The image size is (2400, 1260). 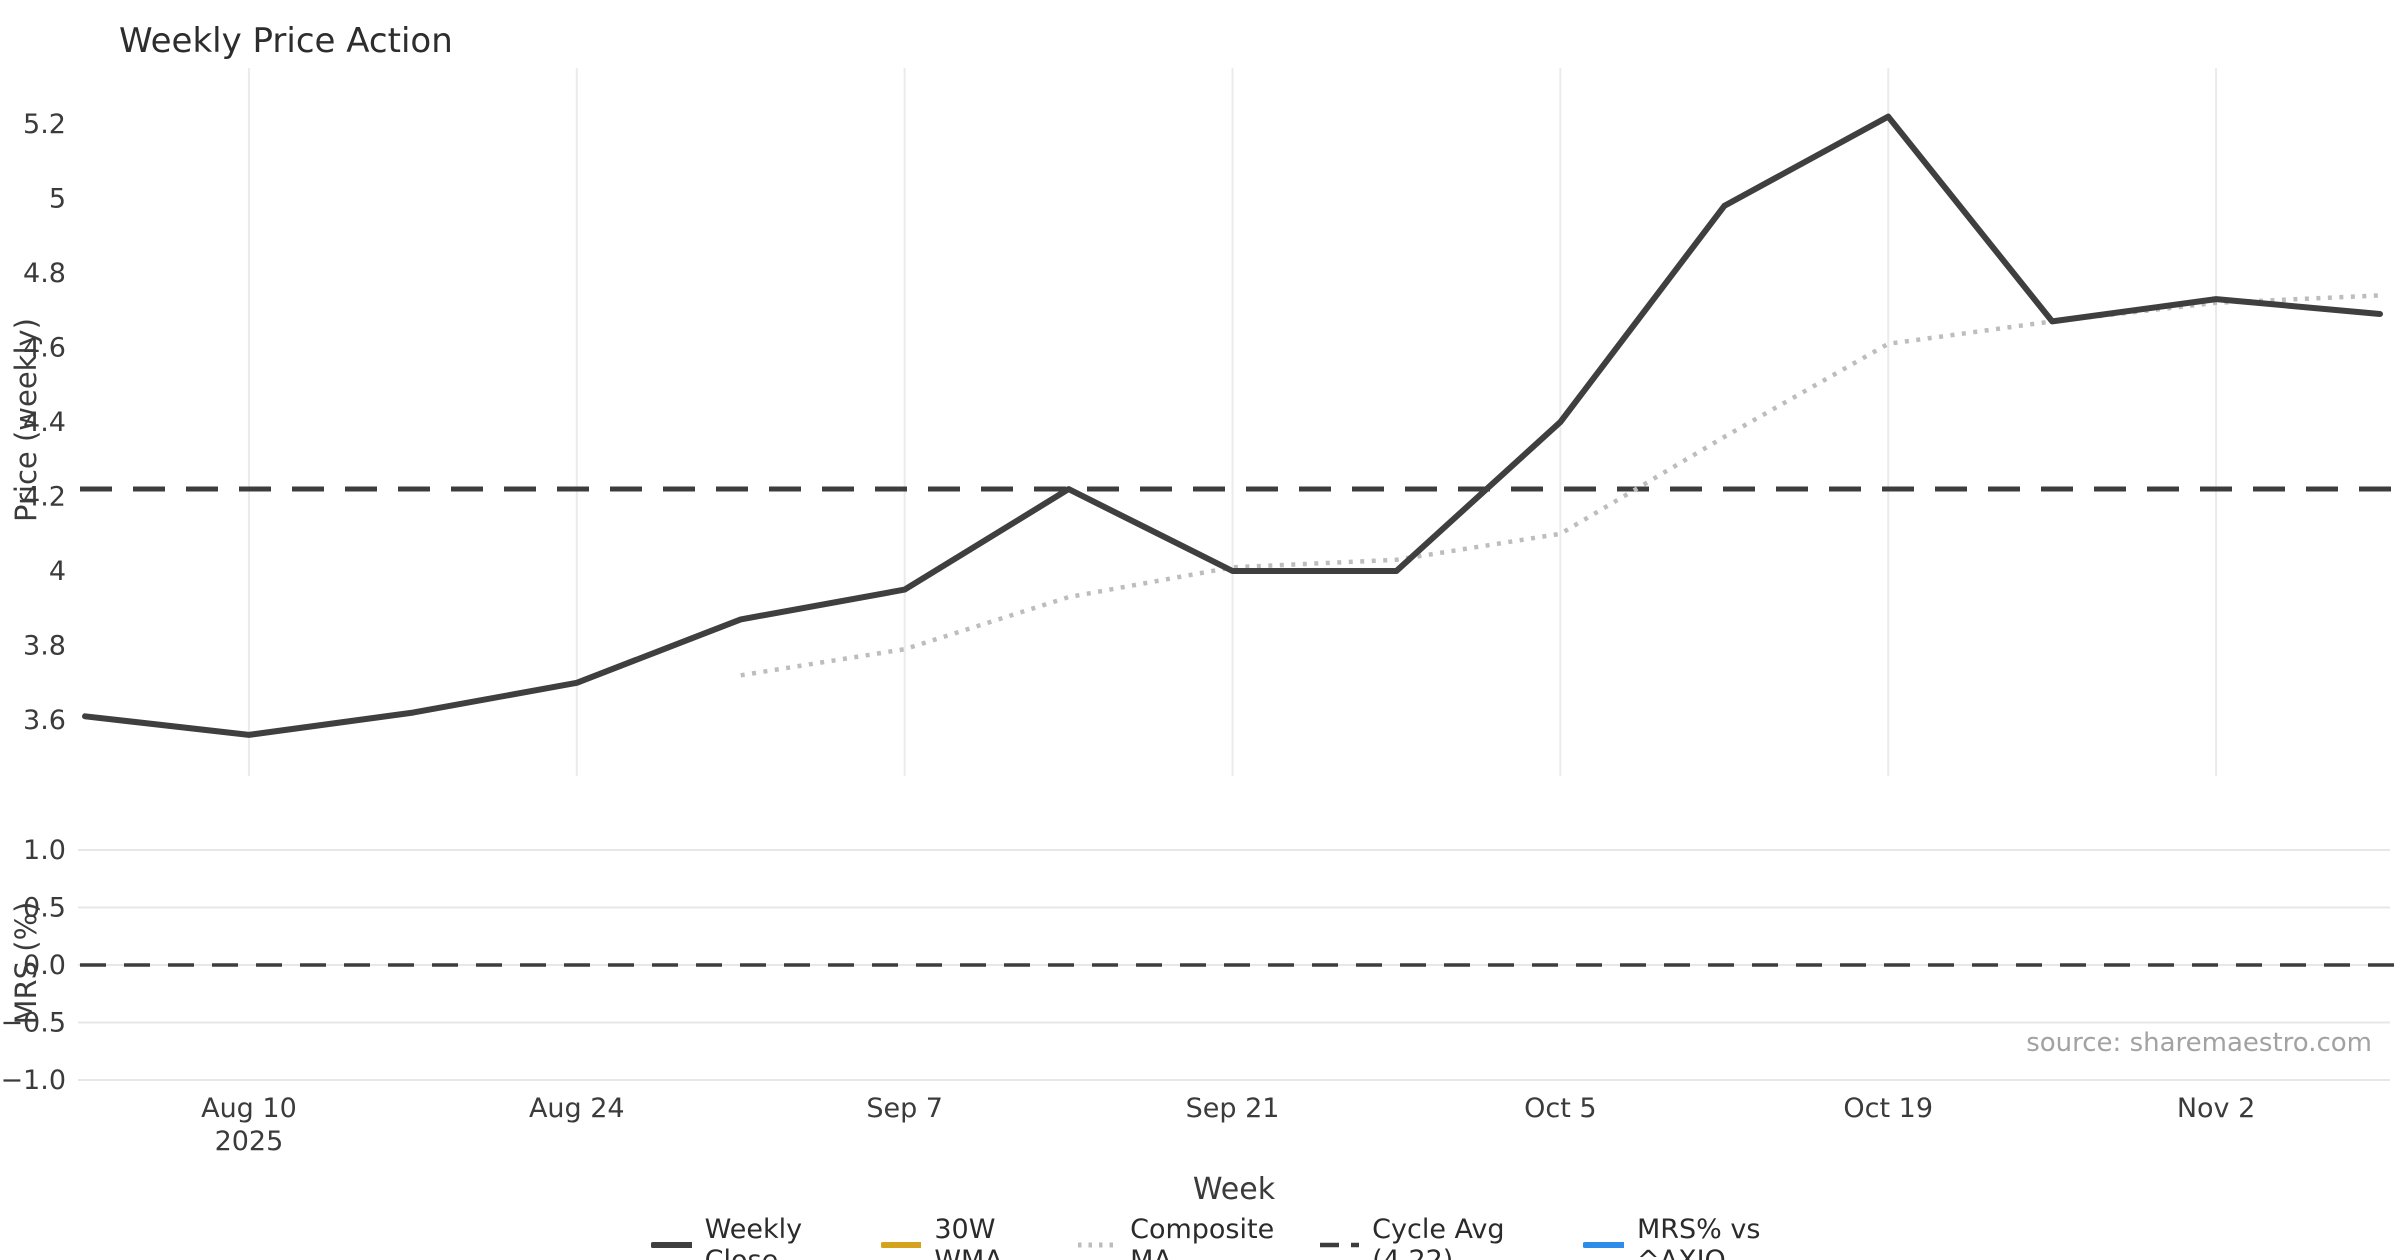 I want to click on price-ytick-label: 4.4, so click(x=44, y=422).